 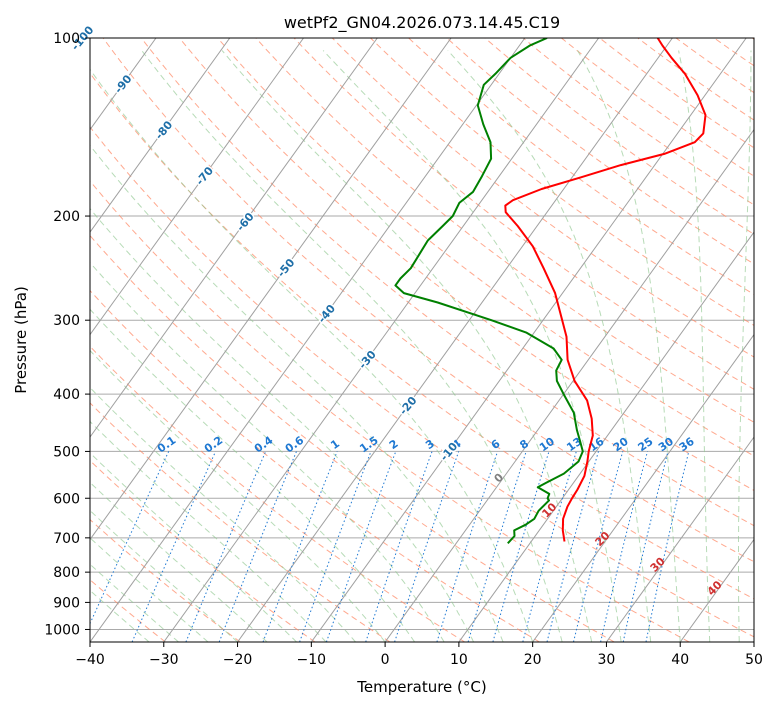 I want to click on x-axis: −40 −30 −20 −10 0 10 20 30 40 50, so click(x=419, y=655).